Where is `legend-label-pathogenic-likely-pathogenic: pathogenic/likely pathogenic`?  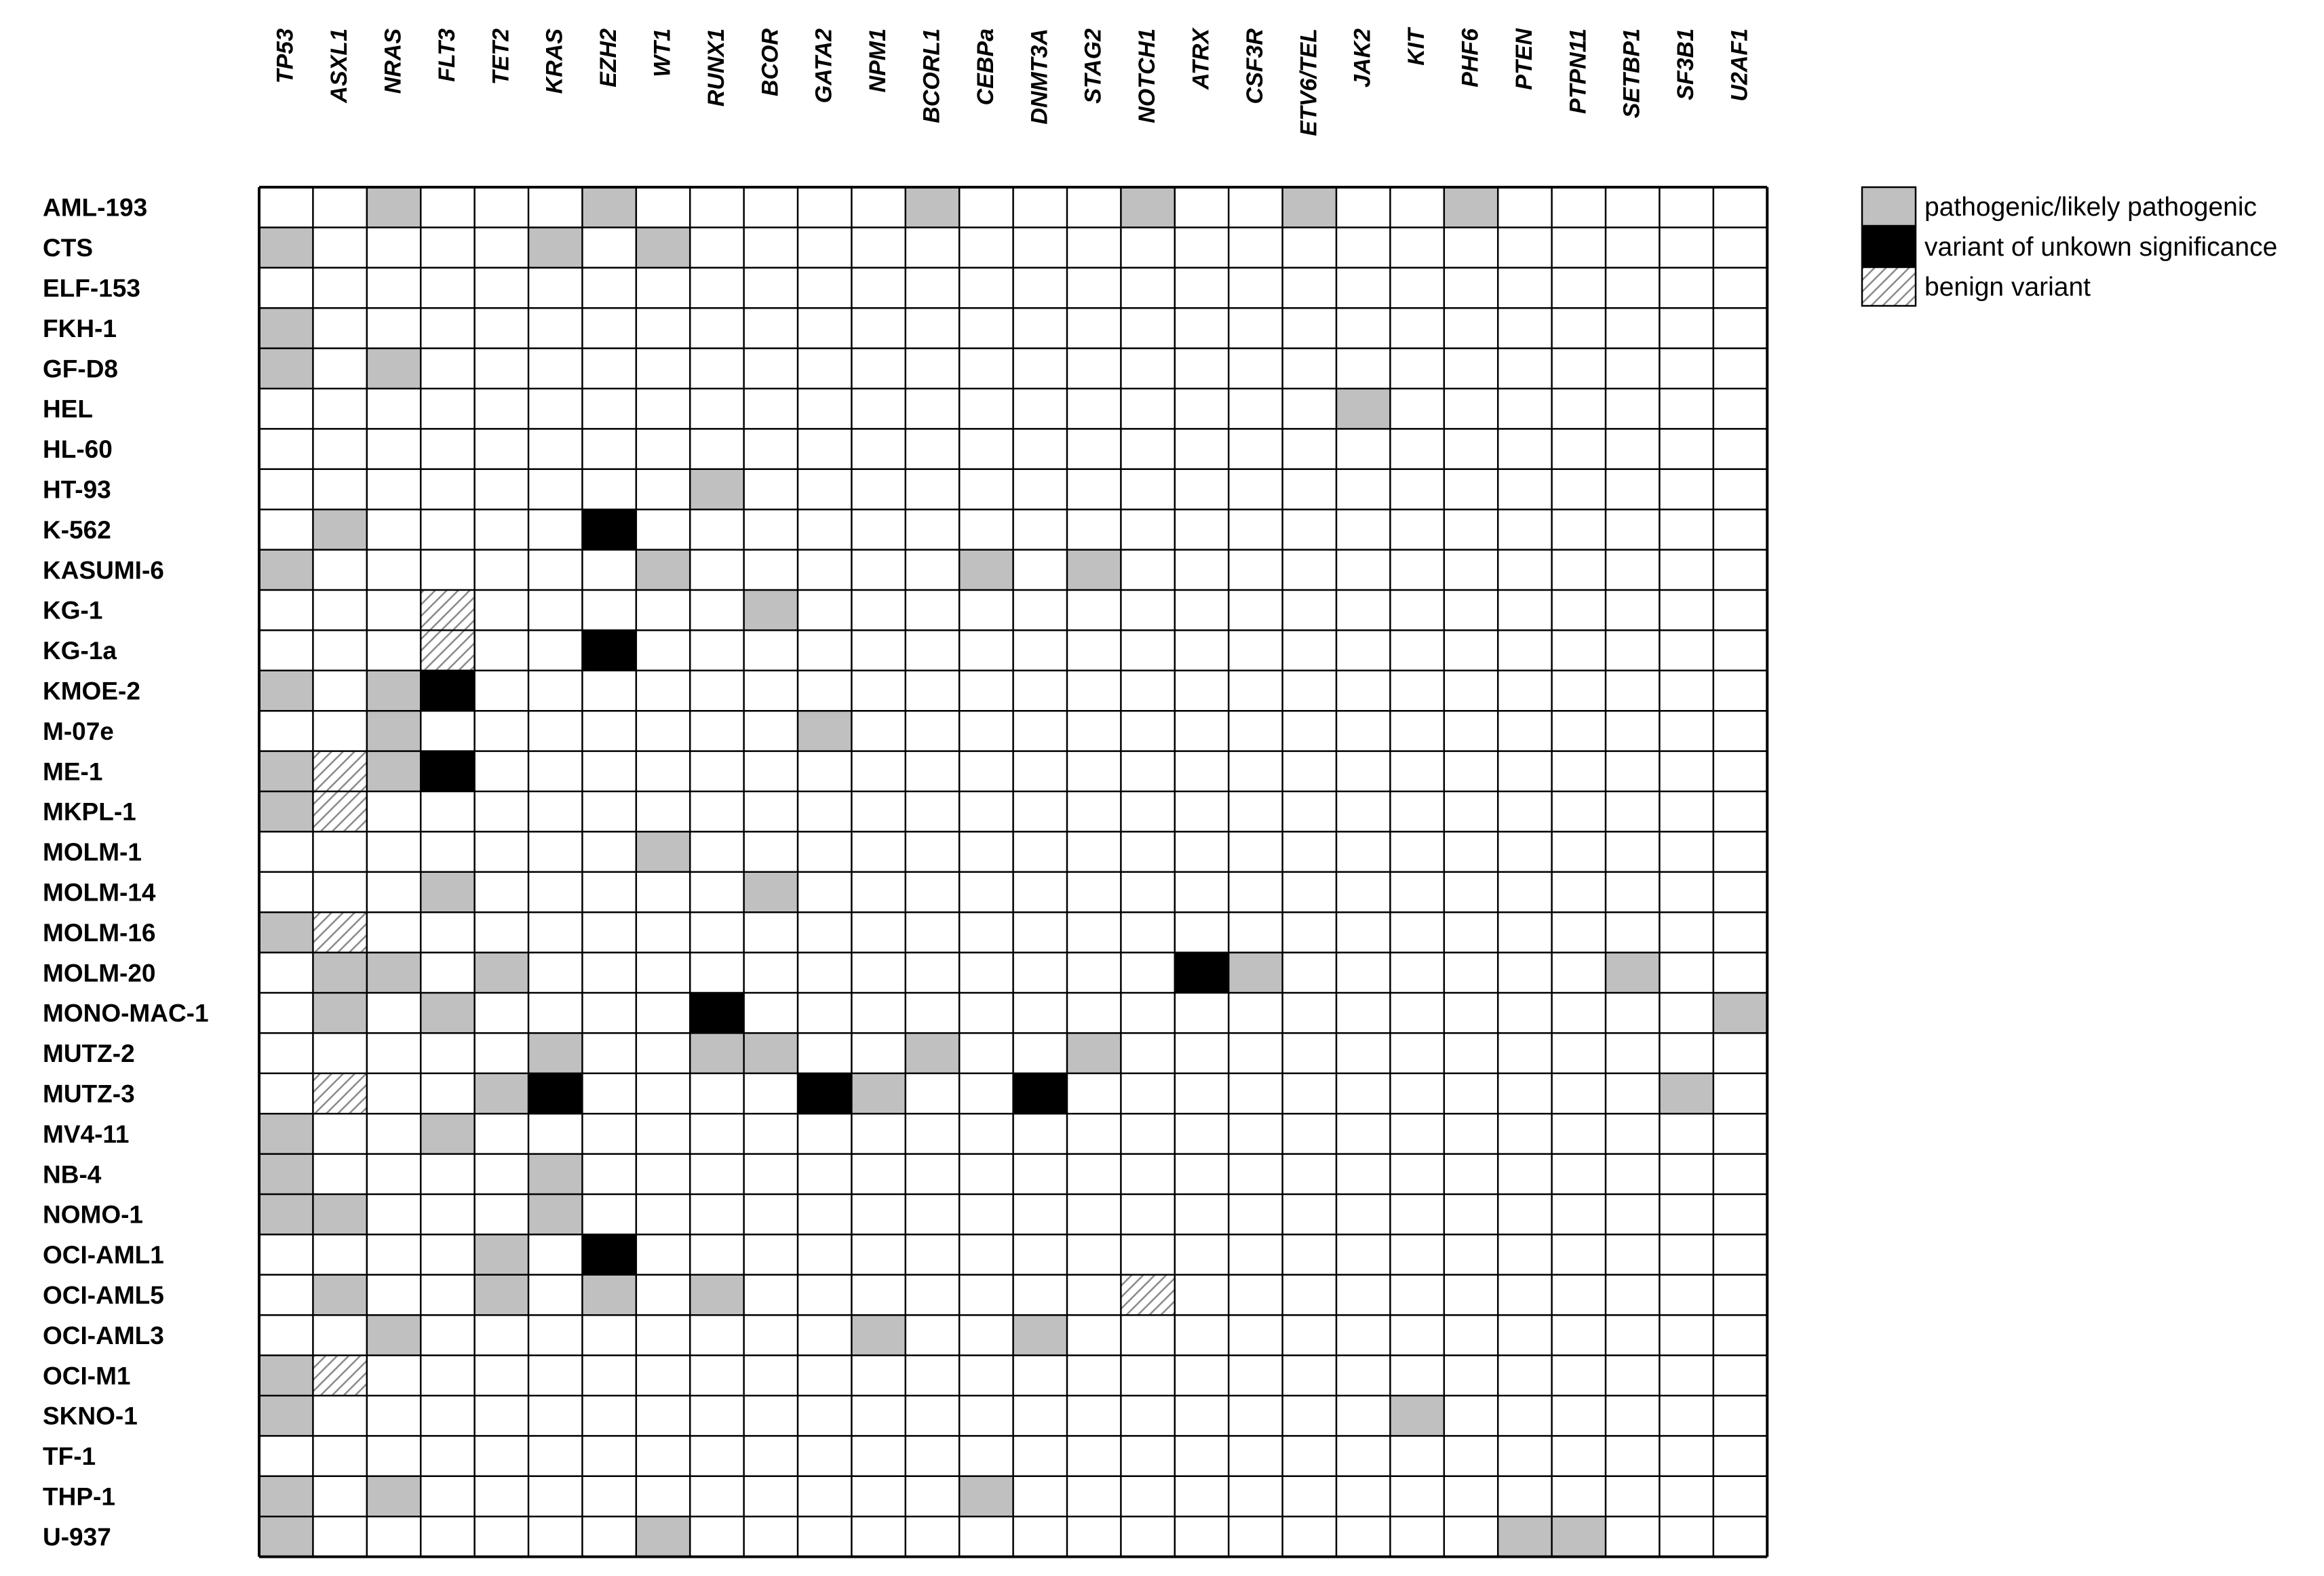
legend-label-pathogenic-likely-pathogenic: pathogenic/likely pathogenic is located at coordinates (2090, 208).